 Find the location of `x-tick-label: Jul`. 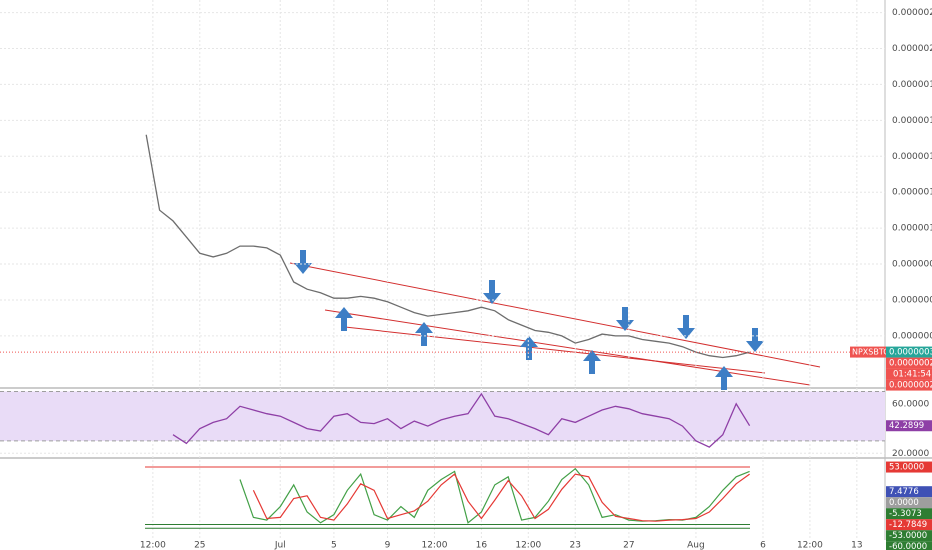

x-tick-label: Jul is located at coordinates (280, 545).